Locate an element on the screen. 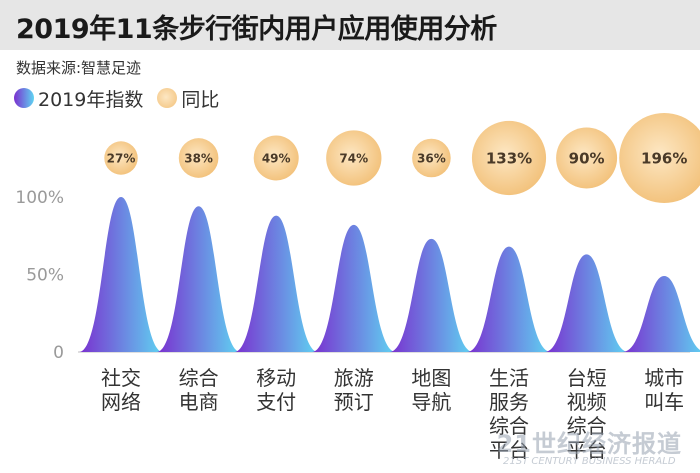  category-label: 导航 is located at coordinates (431, 402).